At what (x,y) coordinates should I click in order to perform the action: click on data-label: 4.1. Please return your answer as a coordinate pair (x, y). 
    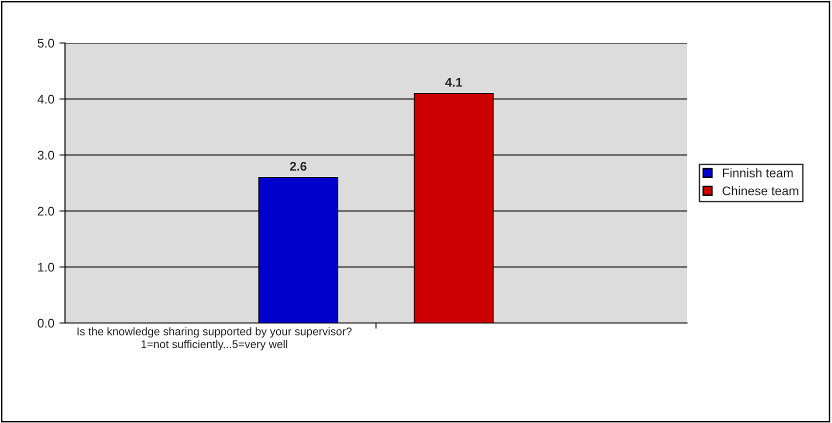
    Looking at the image, I should click on (453, 82).